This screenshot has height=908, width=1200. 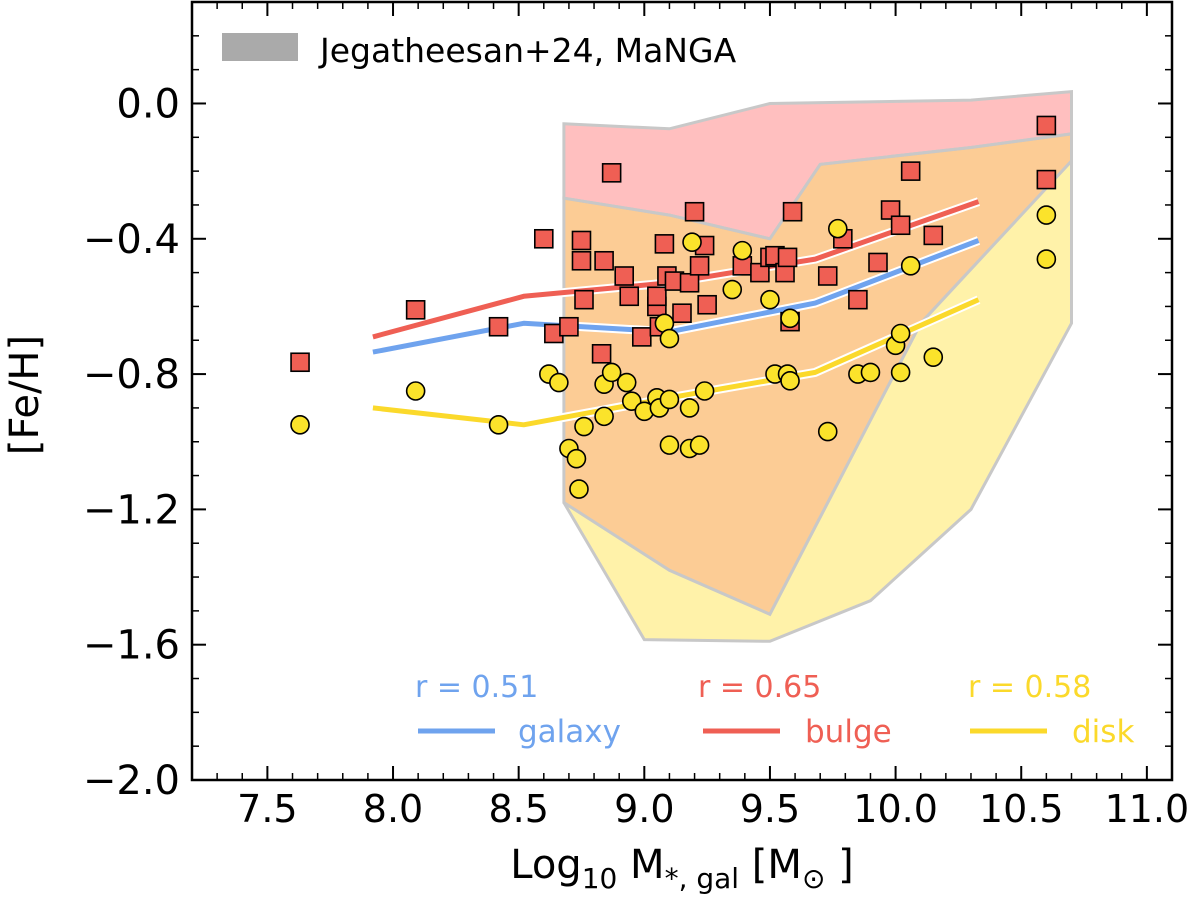 I want to click on legend-r-bulge: r = 0.65, so click(x=759, y=687).